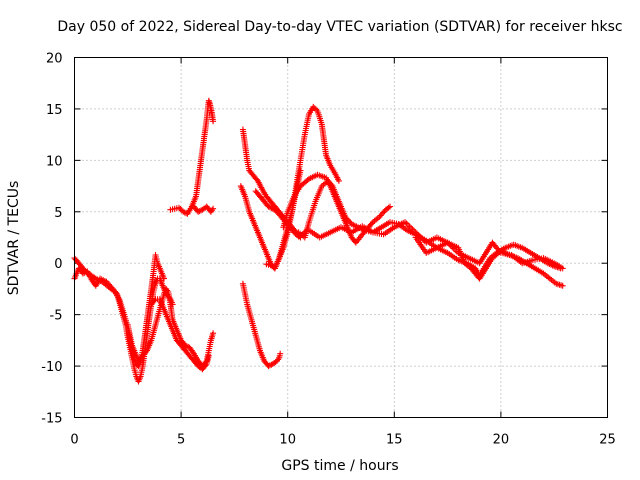  Describe the element at coordinates (58, 213) in the screenshot. I see `y-tick-label: 5` at that location.